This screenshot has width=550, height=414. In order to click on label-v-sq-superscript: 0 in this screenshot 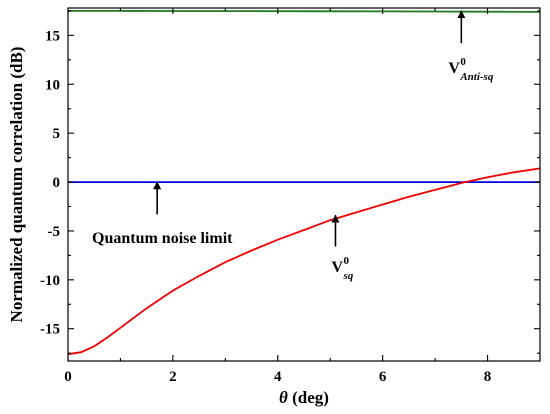, I will do `click(346, 261)`.